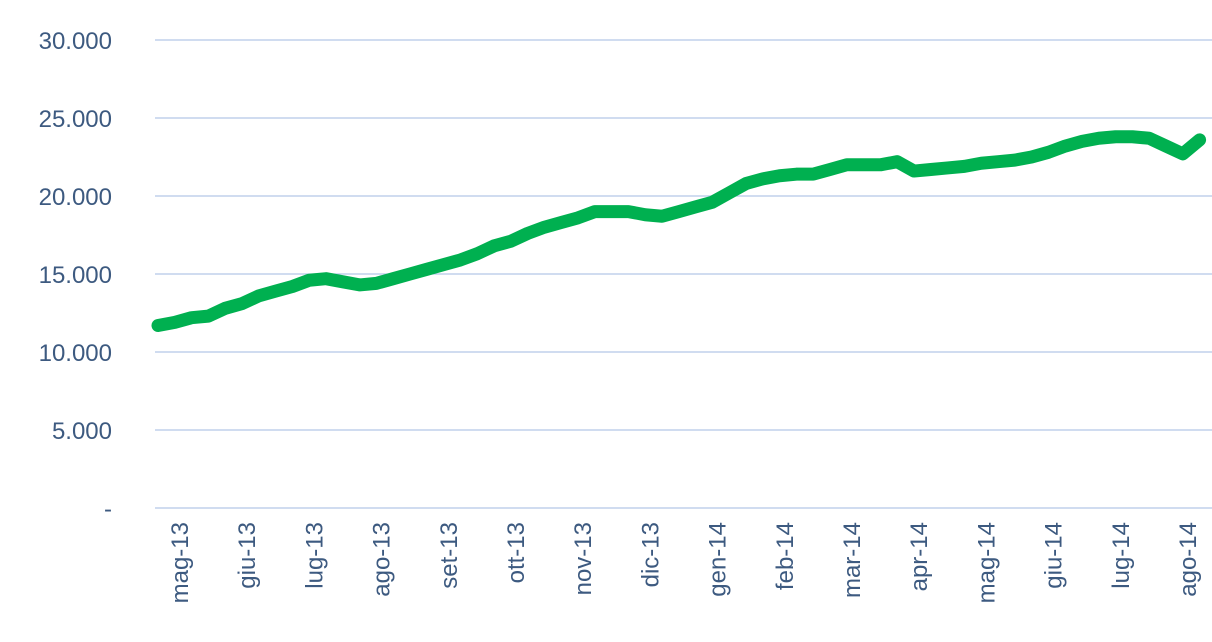  I want to click on y-tick-label: 25.000, so click(75, 119).